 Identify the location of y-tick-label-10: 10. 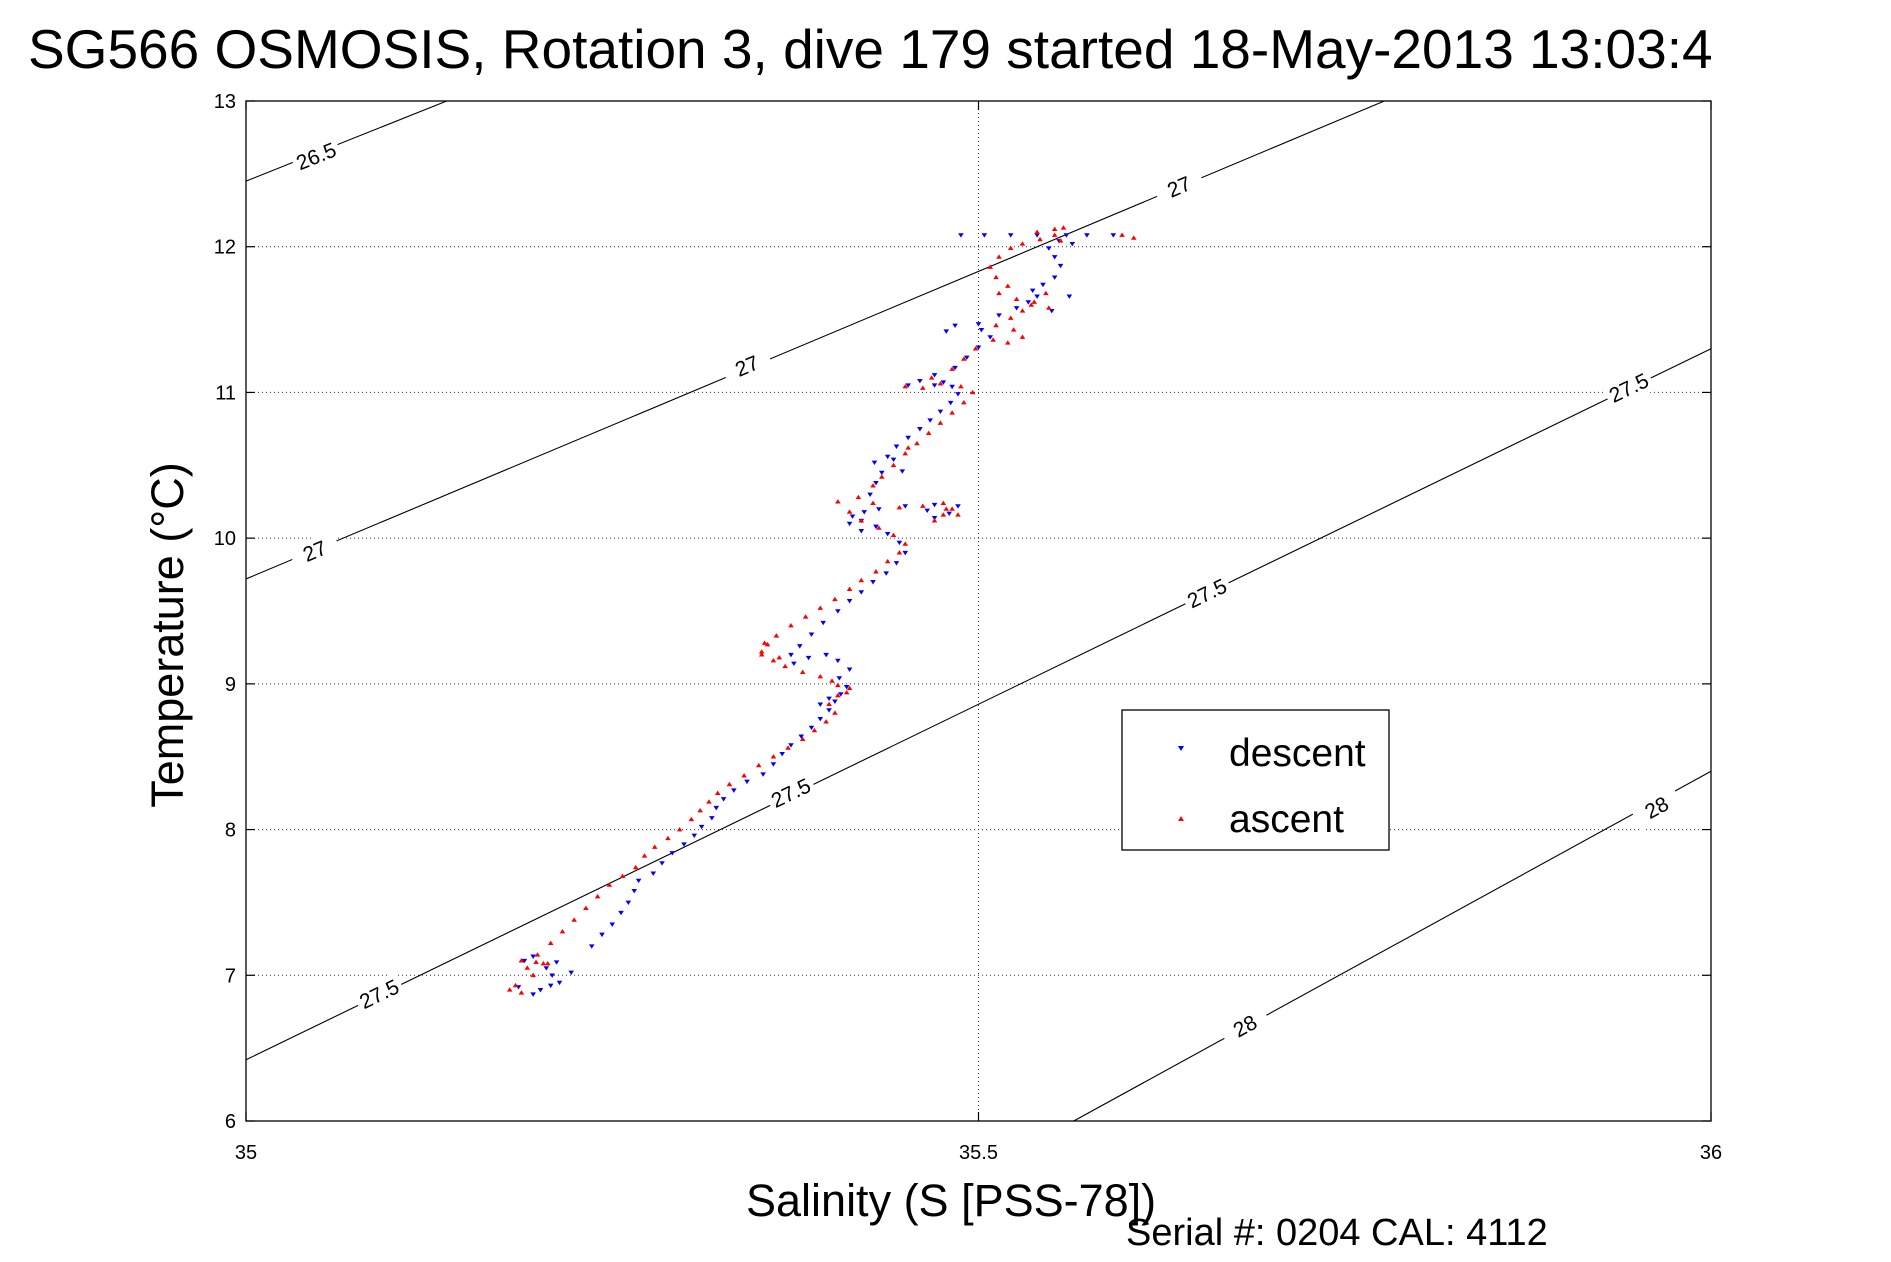
(225, 539).